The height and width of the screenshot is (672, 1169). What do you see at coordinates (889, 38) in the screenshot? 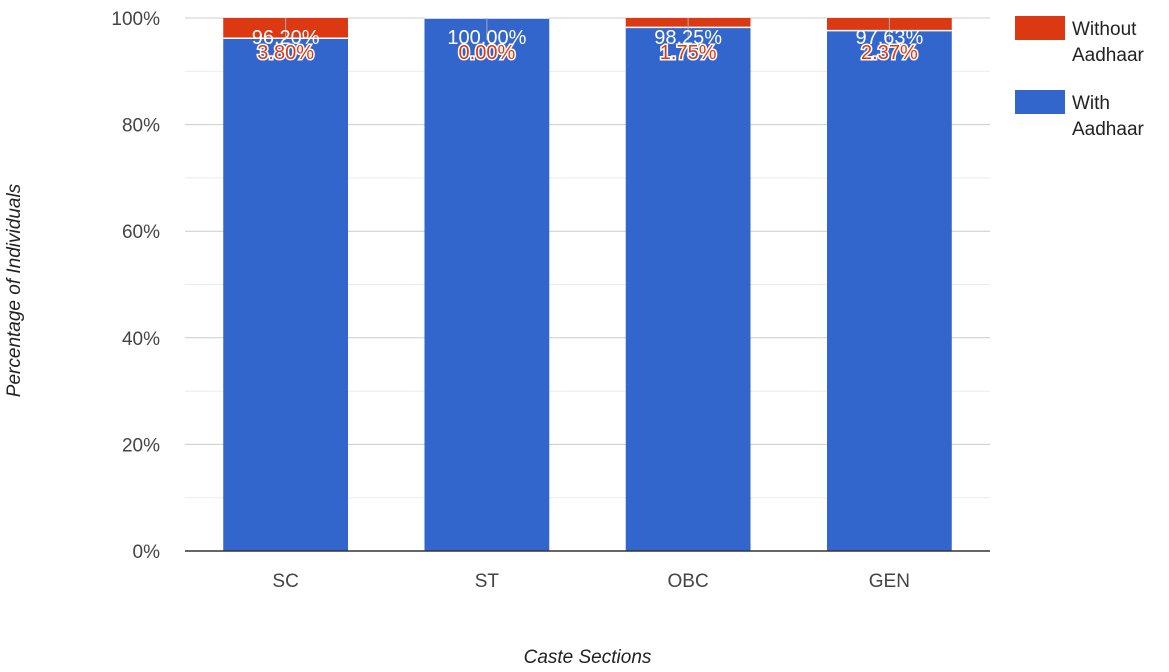
I see `data-label-with-aadhaar: 97.63%` at bounding box center [889, 38].